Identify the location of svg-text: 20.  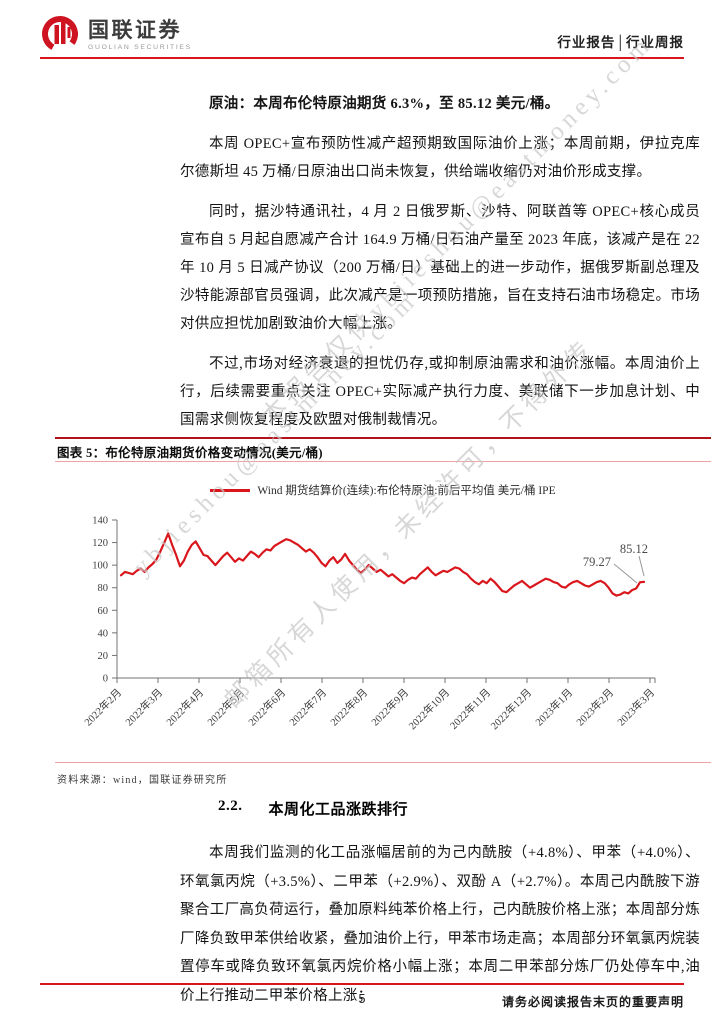
(103, 656).